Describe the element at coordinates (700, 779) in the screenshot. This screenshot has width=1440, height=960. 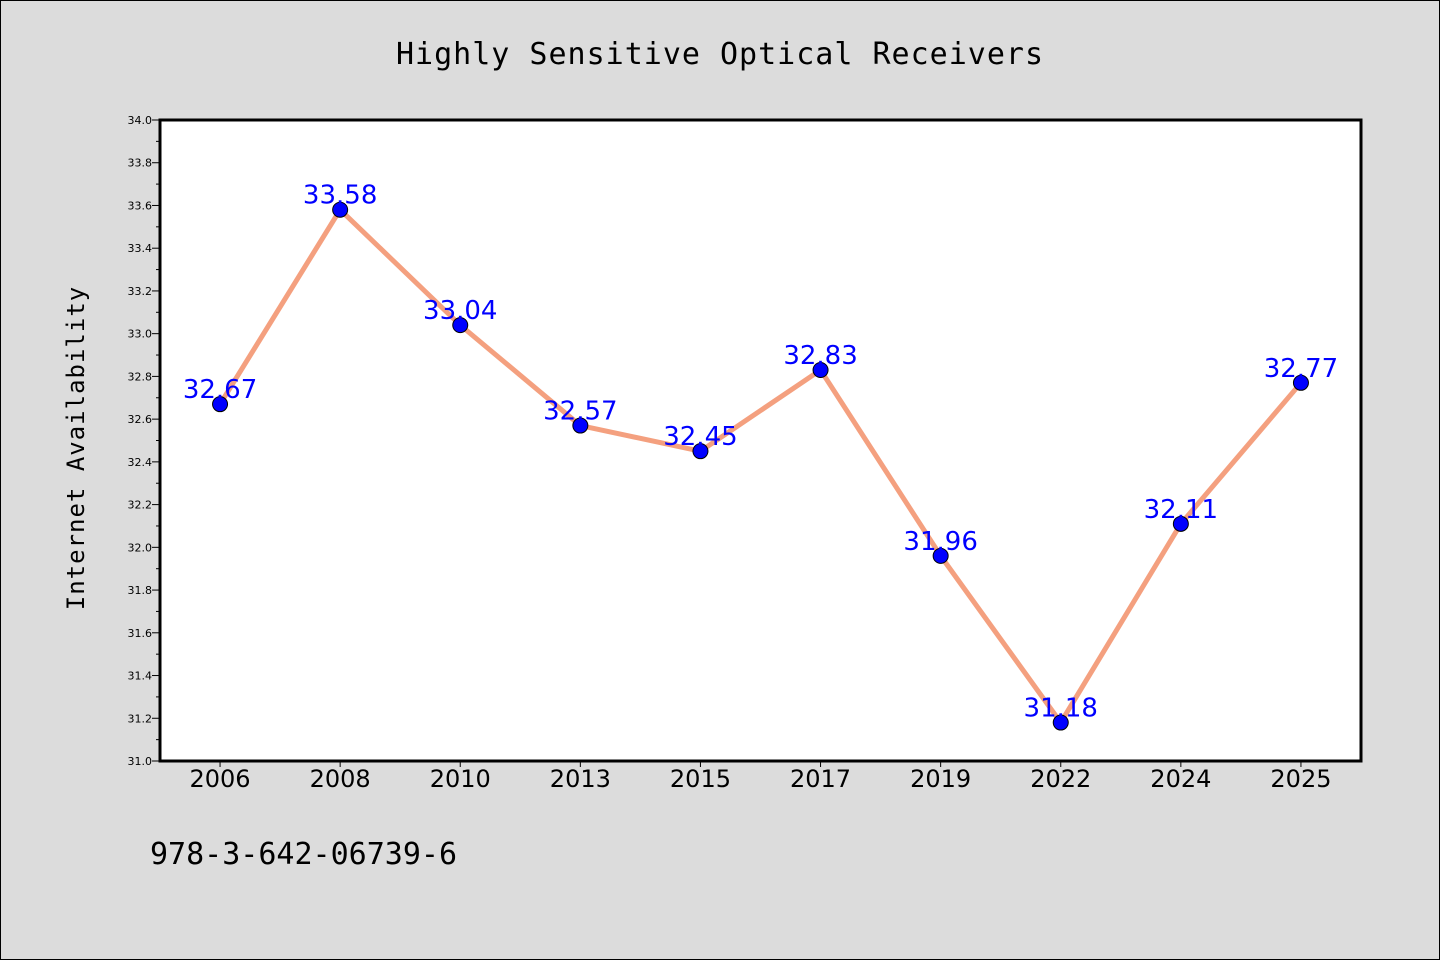
I see `x-tick-label: 2015` at that location.